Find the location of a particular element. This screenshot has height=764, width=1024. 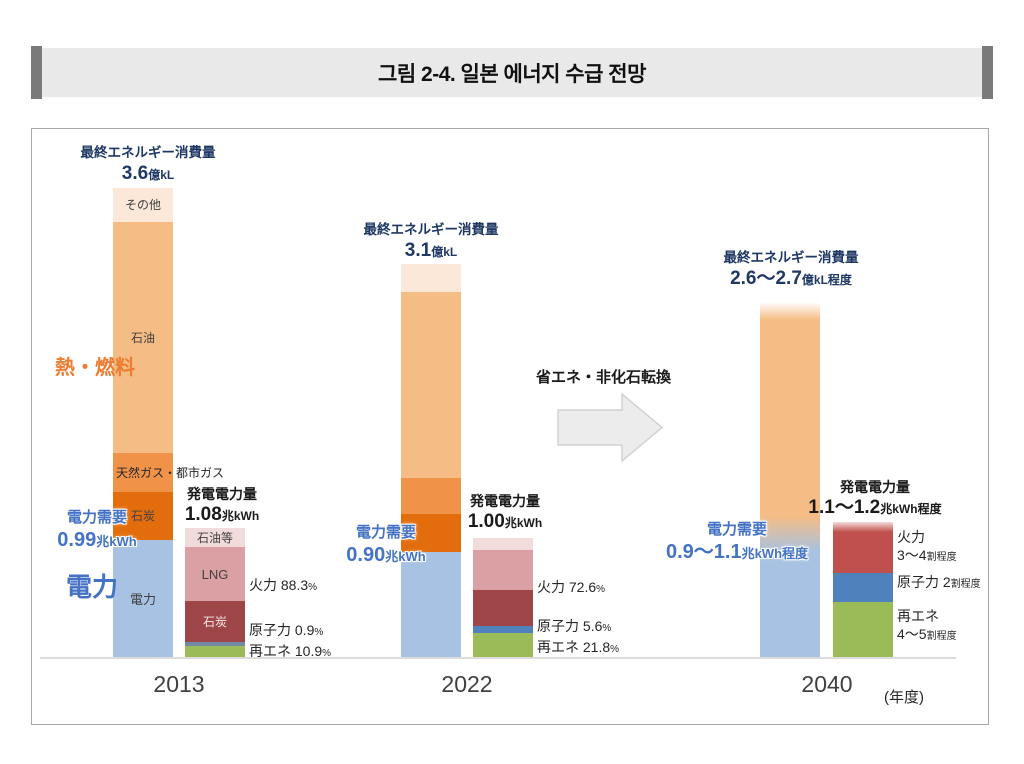

bar-segment-label: 電力 is located at coordinates (142, 599).